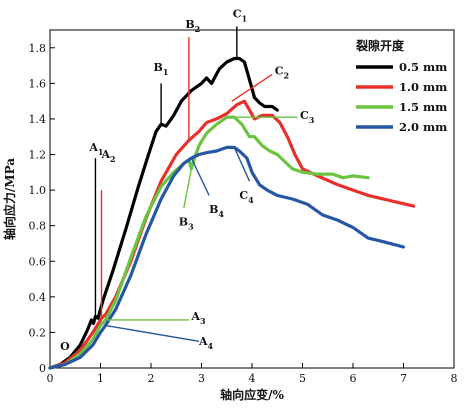  I want to click on x-tick-label: 2, so click(151, 378).